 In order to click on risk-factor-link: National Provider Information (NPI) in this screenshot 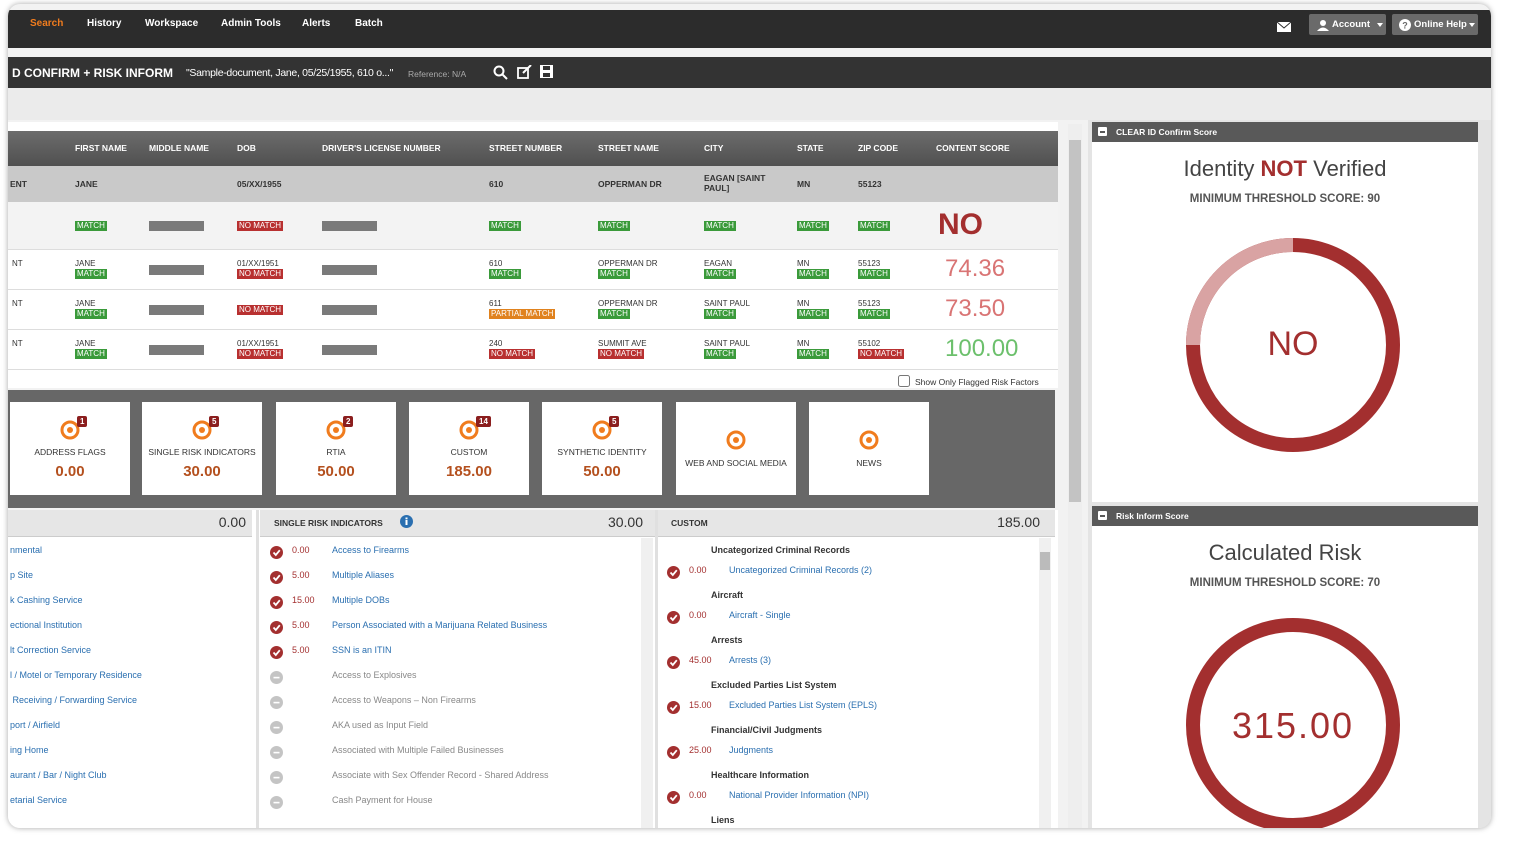, I will do `click(799, 795)`.